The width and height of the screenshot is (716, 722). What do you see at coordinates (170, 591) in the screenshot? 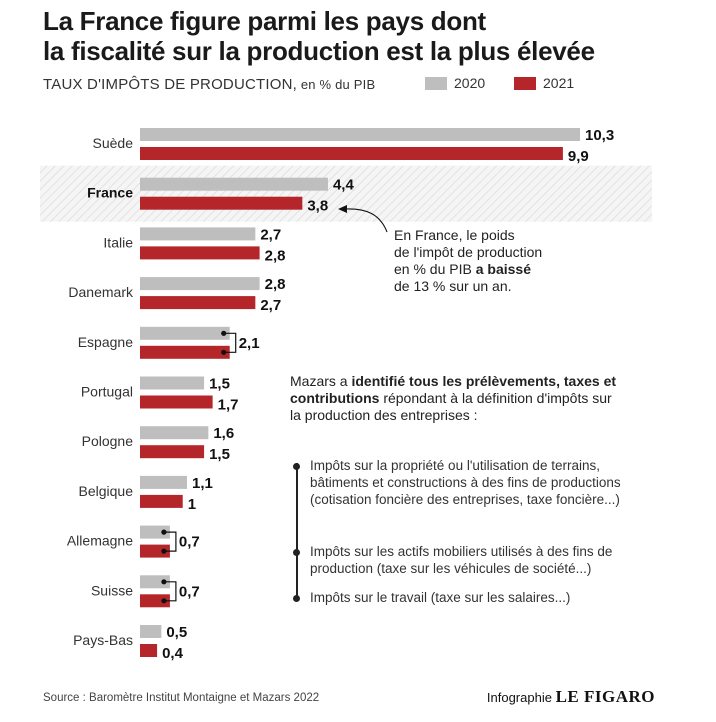
I see `bracket-suisse` at bounding box center [170, 591].